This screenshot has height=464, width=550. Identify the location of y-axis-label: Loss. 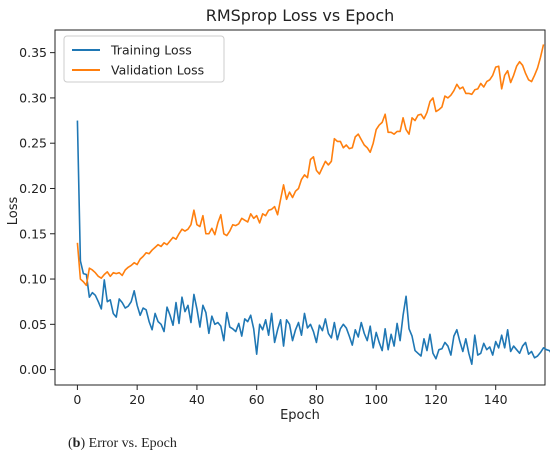
(13, 211).